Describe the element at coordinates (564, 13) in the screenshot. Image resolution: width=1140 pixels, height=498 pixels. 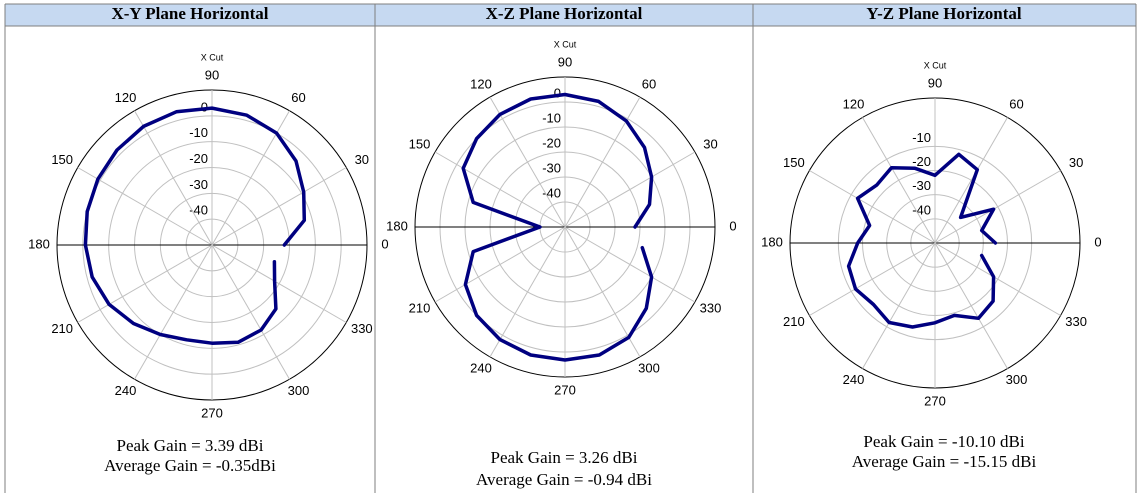
I see `column-header: X-Z Plane Horizontal` at that location.